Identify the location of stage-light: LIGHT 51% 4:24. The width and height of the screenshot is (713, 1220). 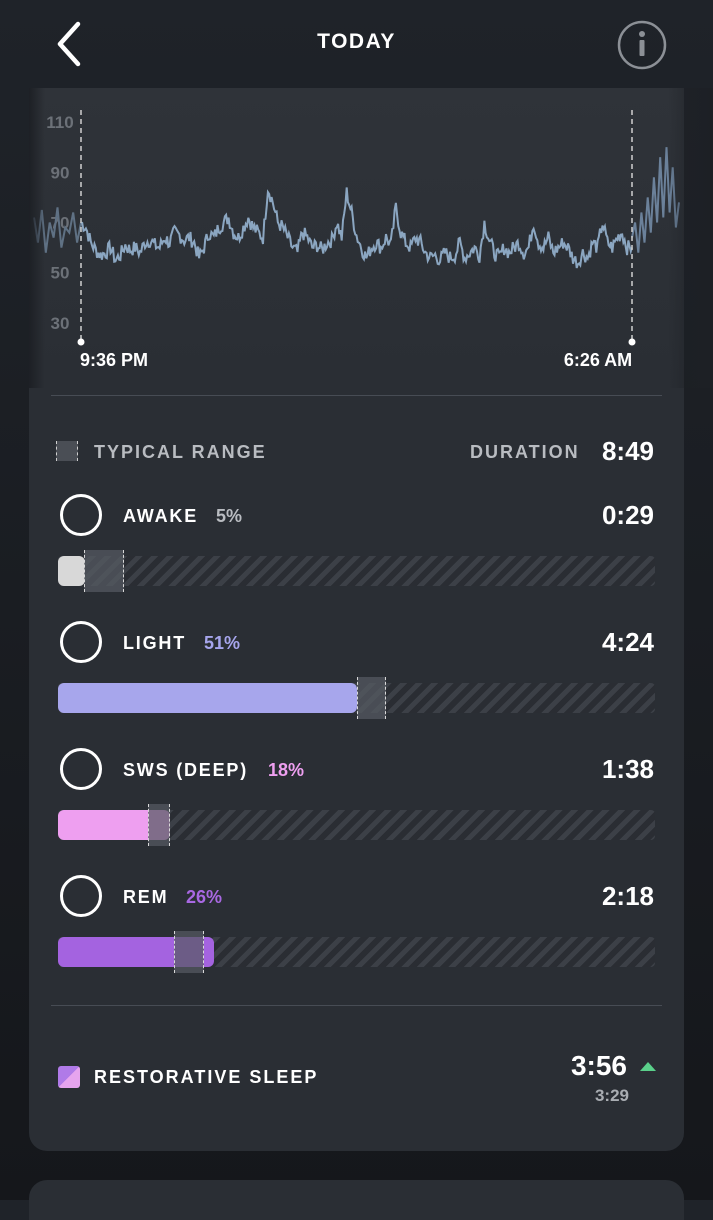
(356, 671).